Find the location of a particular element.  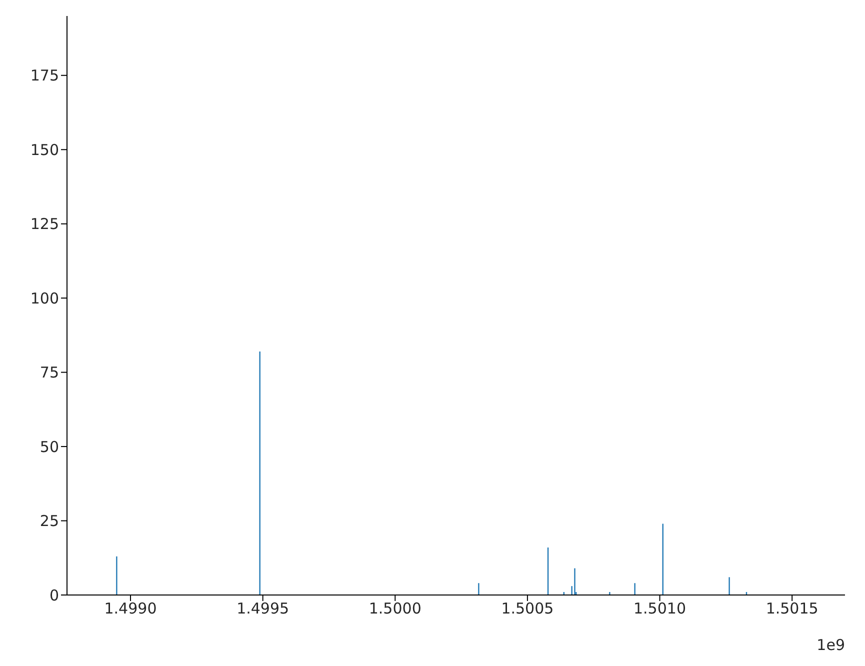

y-tick-label: 25 is located at coordinates (49, 521).